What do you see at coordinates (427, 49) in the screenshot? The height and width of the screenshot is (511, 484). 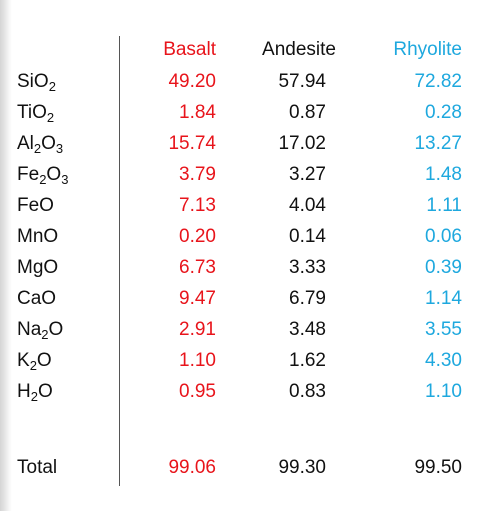 I see `header-rhyolite: Rhyolite` at bounding box center [427, 49].